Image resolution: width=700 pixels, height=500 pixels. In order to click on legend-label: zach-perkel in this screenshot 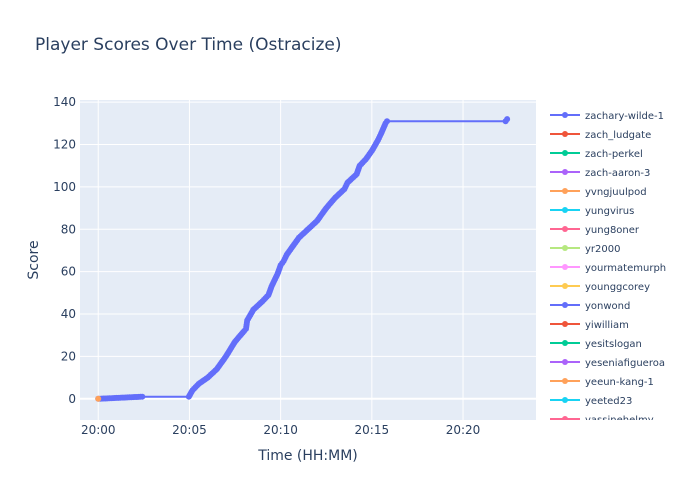, I will do `click(614, 154)`.